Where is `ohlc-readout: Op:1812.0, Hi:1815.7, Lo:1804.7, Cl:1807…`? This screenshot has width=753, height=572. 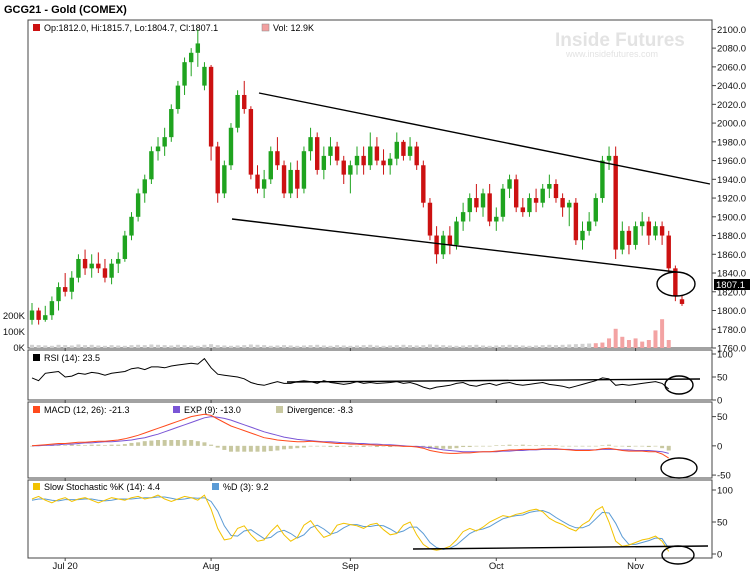
ohlc-readout: Op:1812.0, Hi:1815.7, Lo:1804.7, Cl:1807… is located at coordinates (131, 28).